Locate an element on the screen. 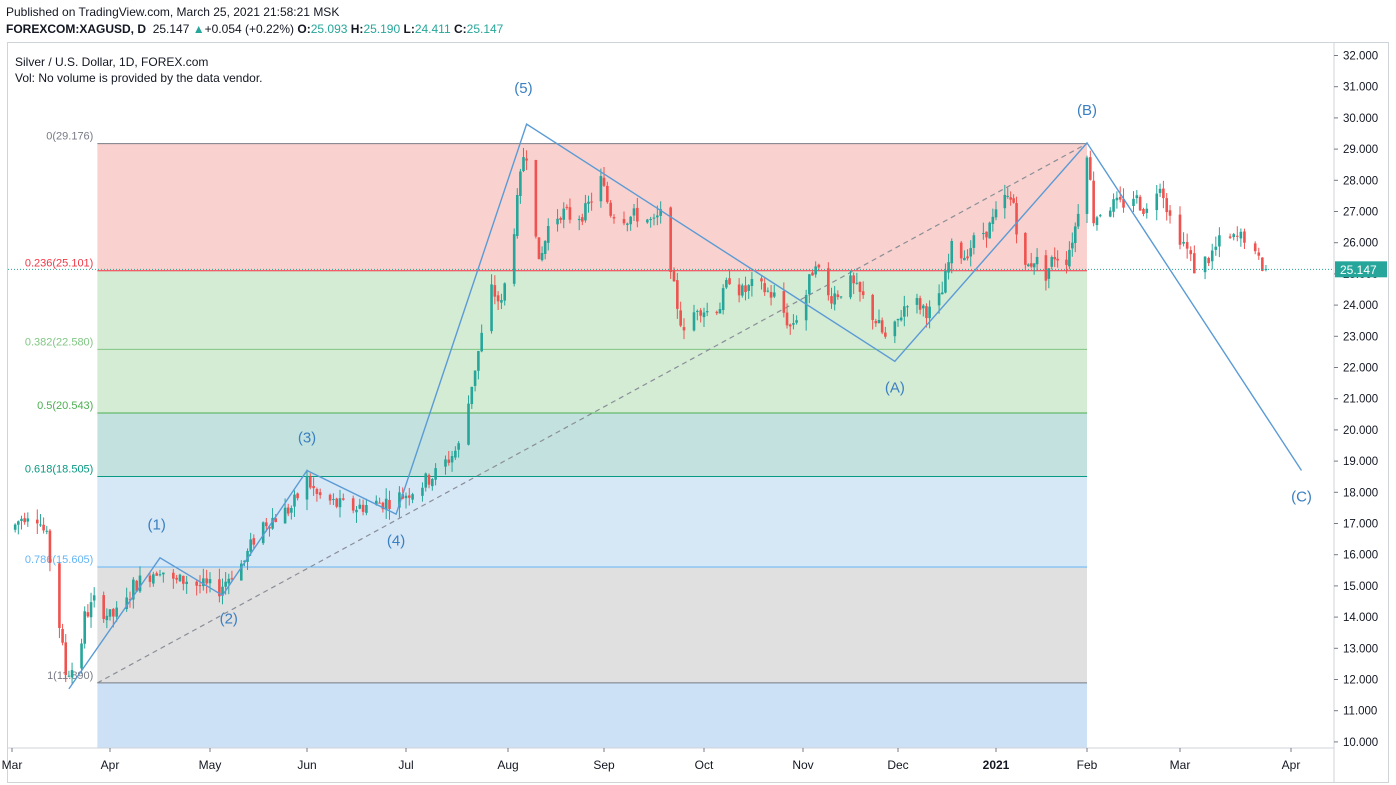 The width and height of the screenshot is (1396, 785). price-tick-label: 22.000 is located at coordinates (1360, 369).